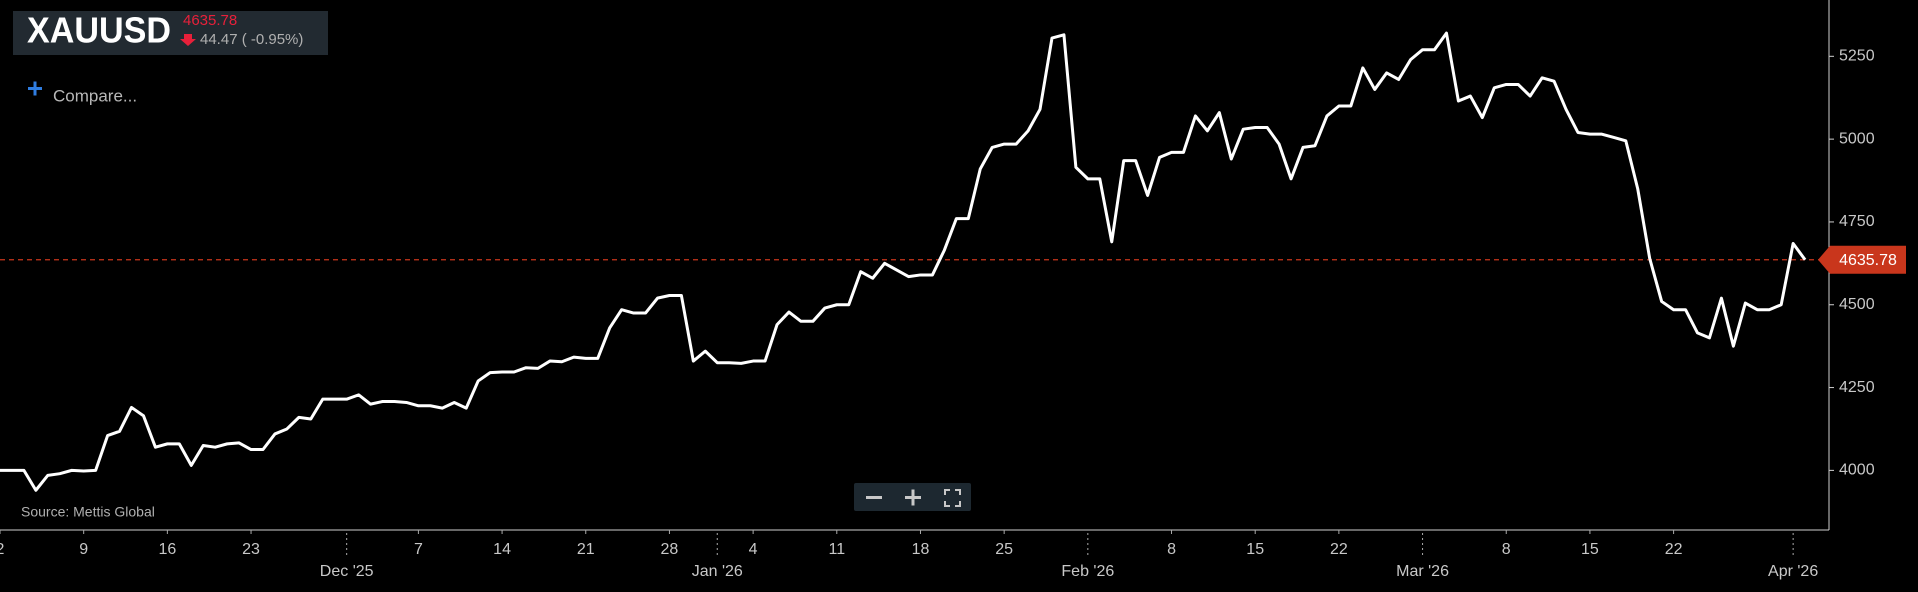  What do you see at coordinates (670, 549) in the screenshot?
I see `x-tick-label: 28` at bounding box center [670, 549].